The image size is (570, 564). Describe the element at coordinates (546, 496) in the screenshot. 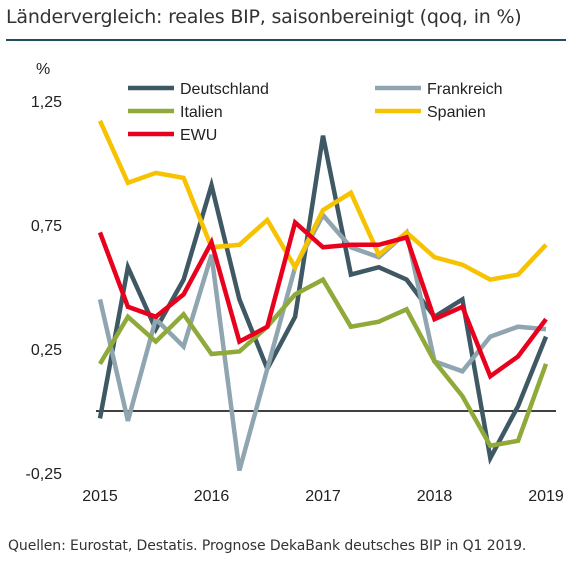

I see `x-tick-label: 2019` at that location.